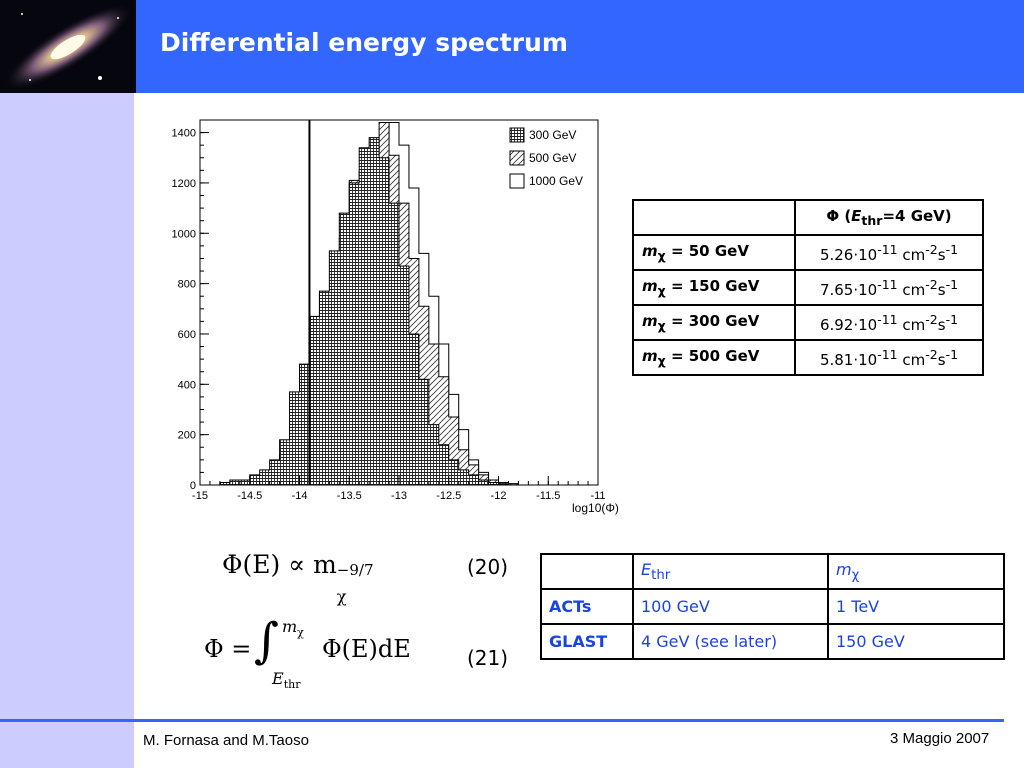 This screenshot has width=1024, height=768. I want to click on phi-symbol: Φ, so click(833, 216).